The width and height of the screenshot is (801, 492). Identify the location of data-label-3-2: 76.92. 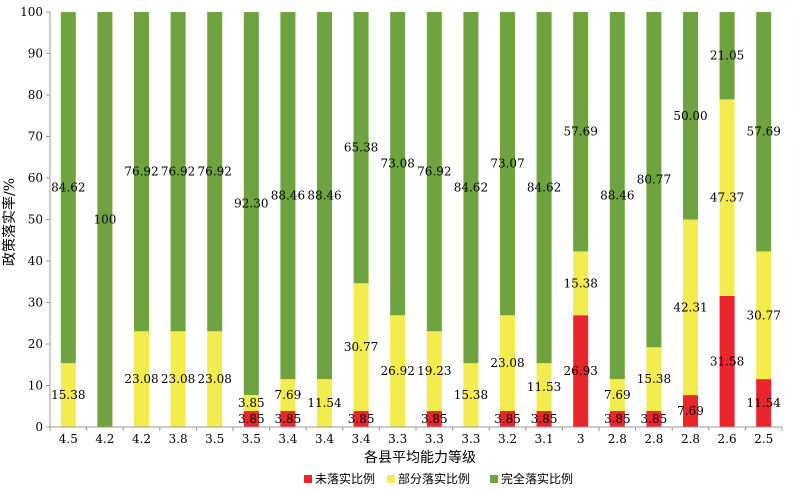
(178, 172).